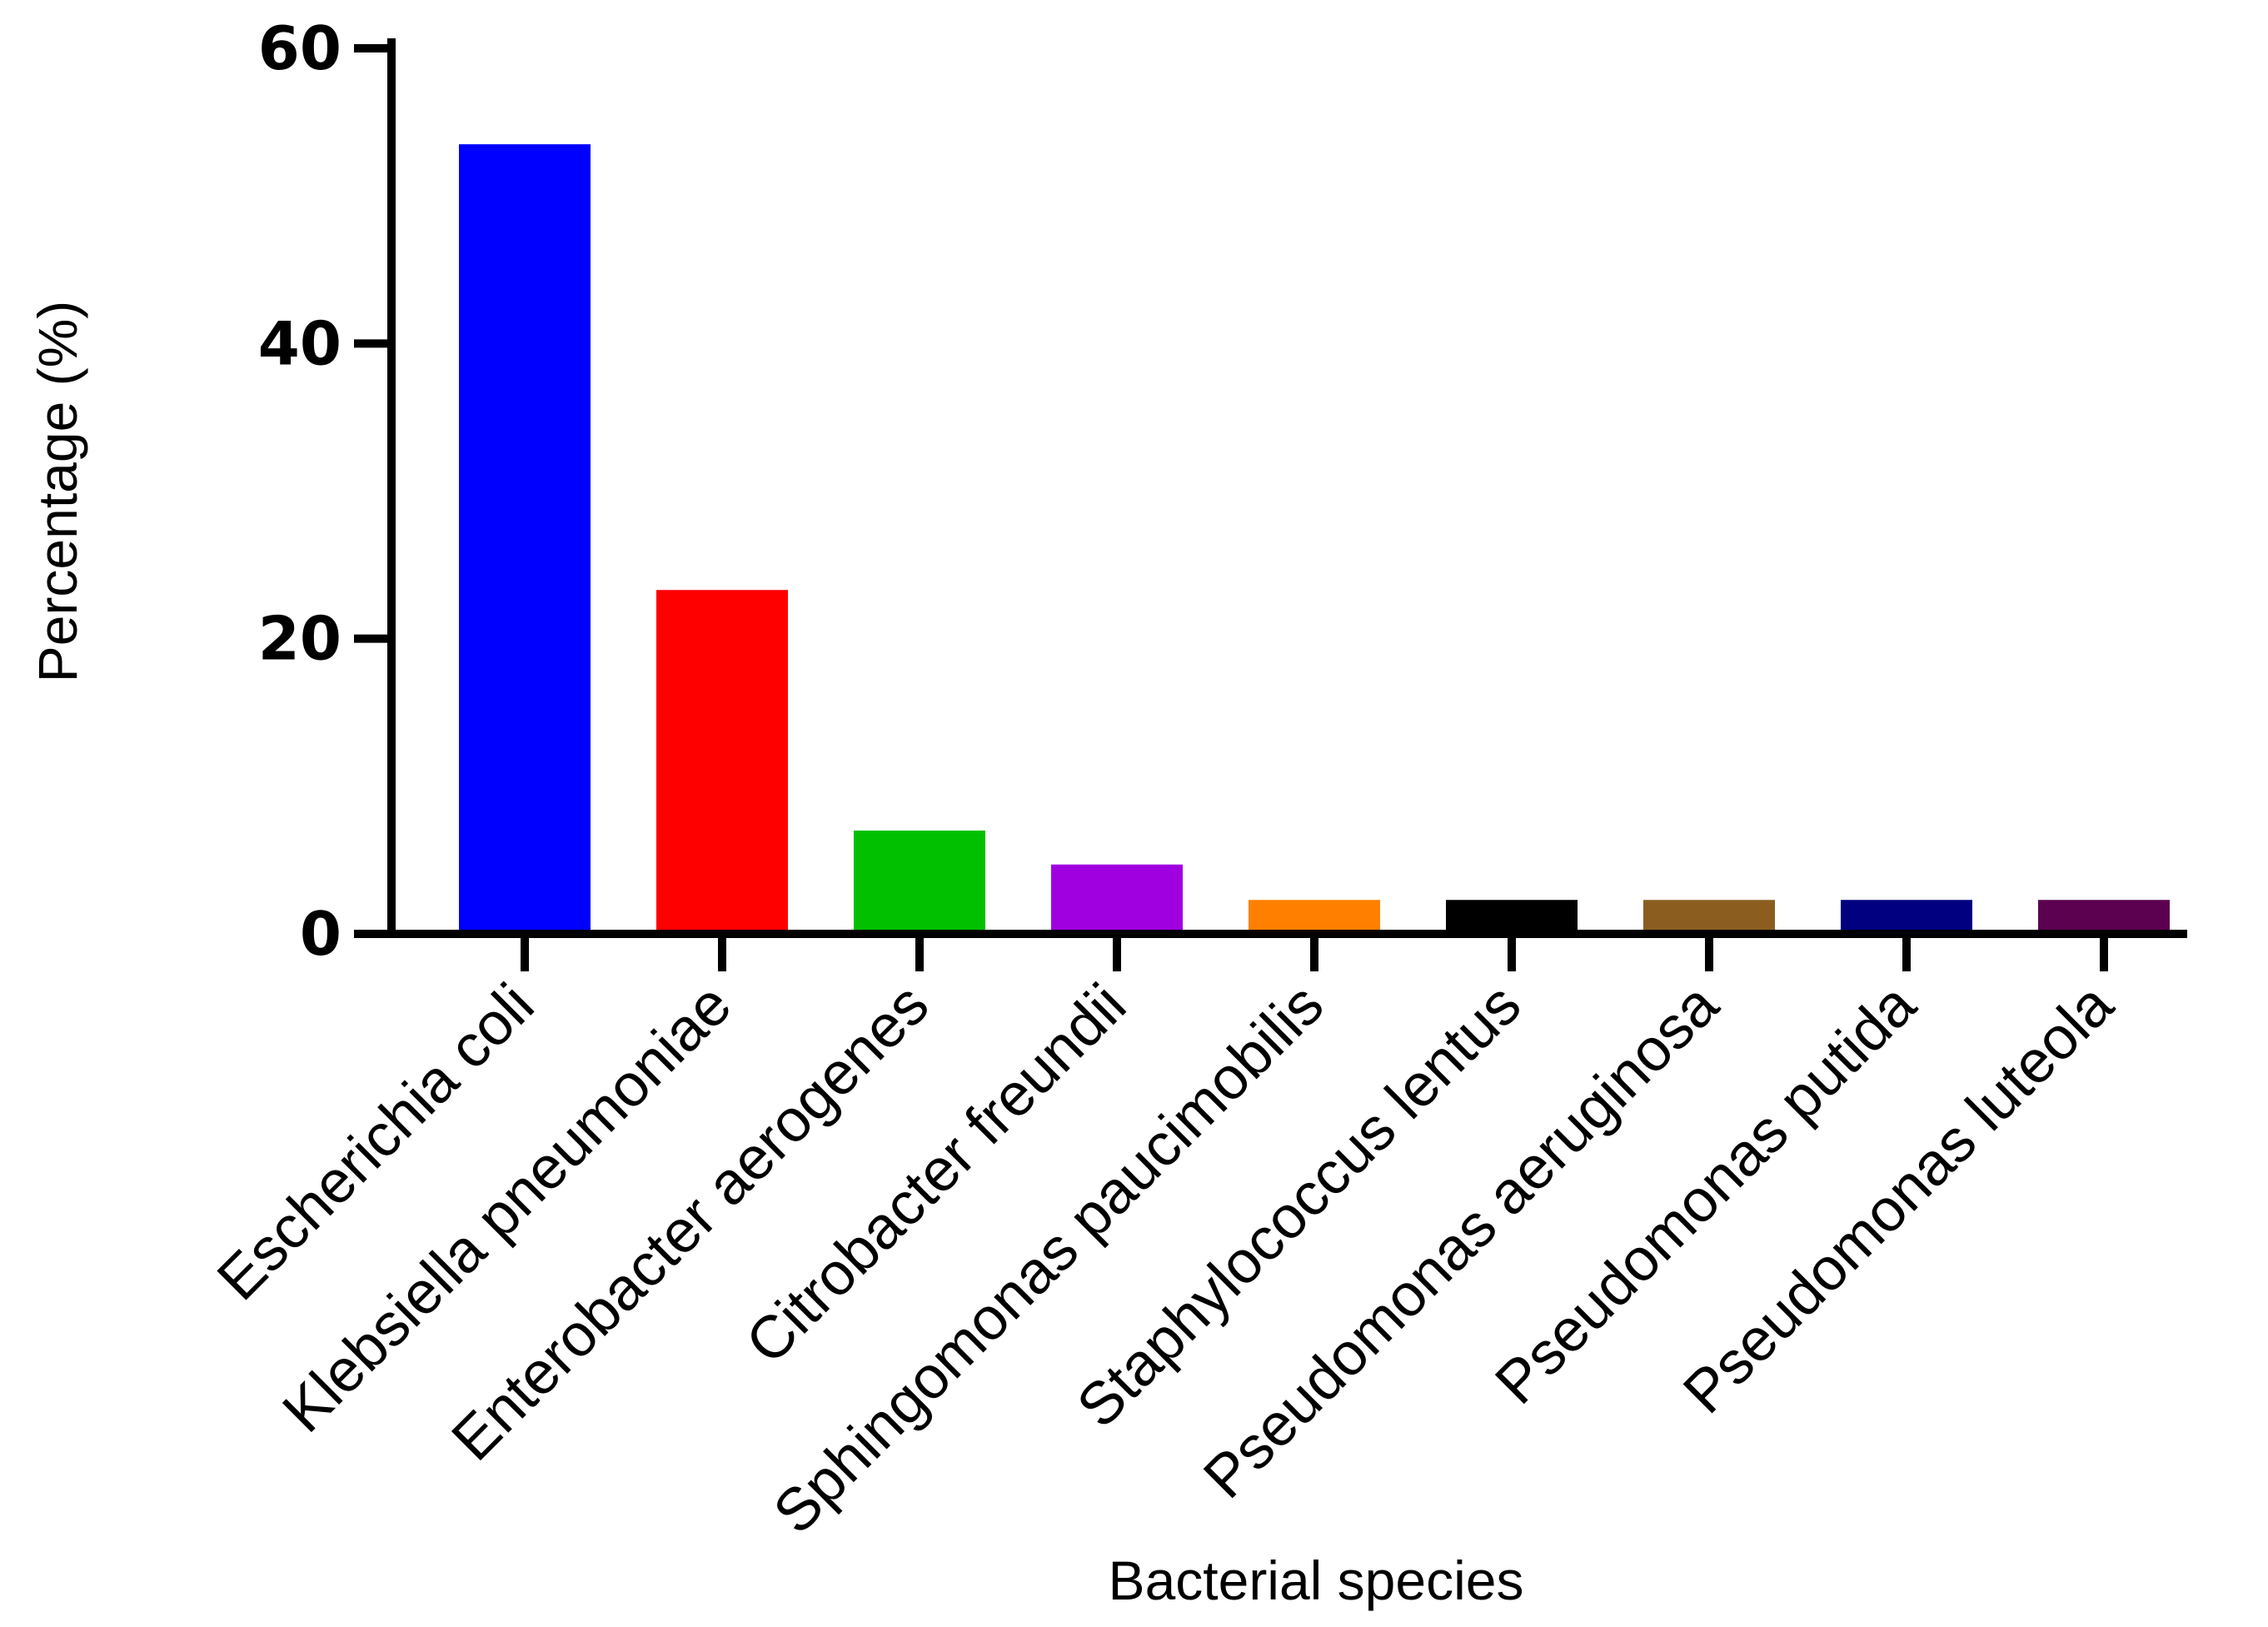 The image size is (2268, 1627). Describe the element at coordinates (299, 639) in the screenshot. I see `y-tick-label: 20` at that location.